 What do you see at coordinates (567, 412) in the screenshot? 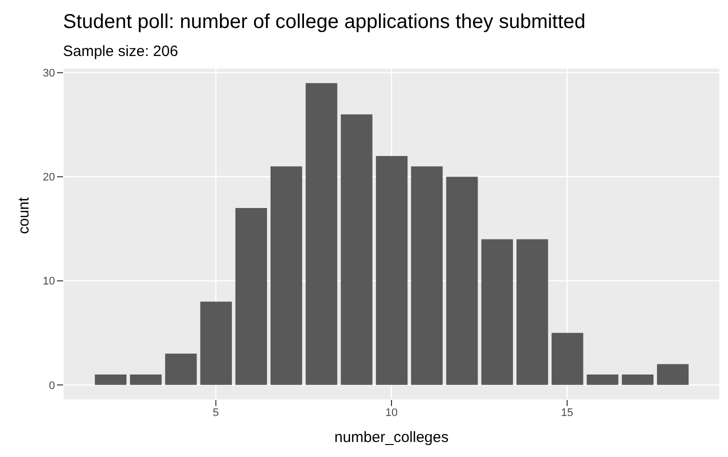
I see `x-tick-label: 15` at bounding box center [567, 412].